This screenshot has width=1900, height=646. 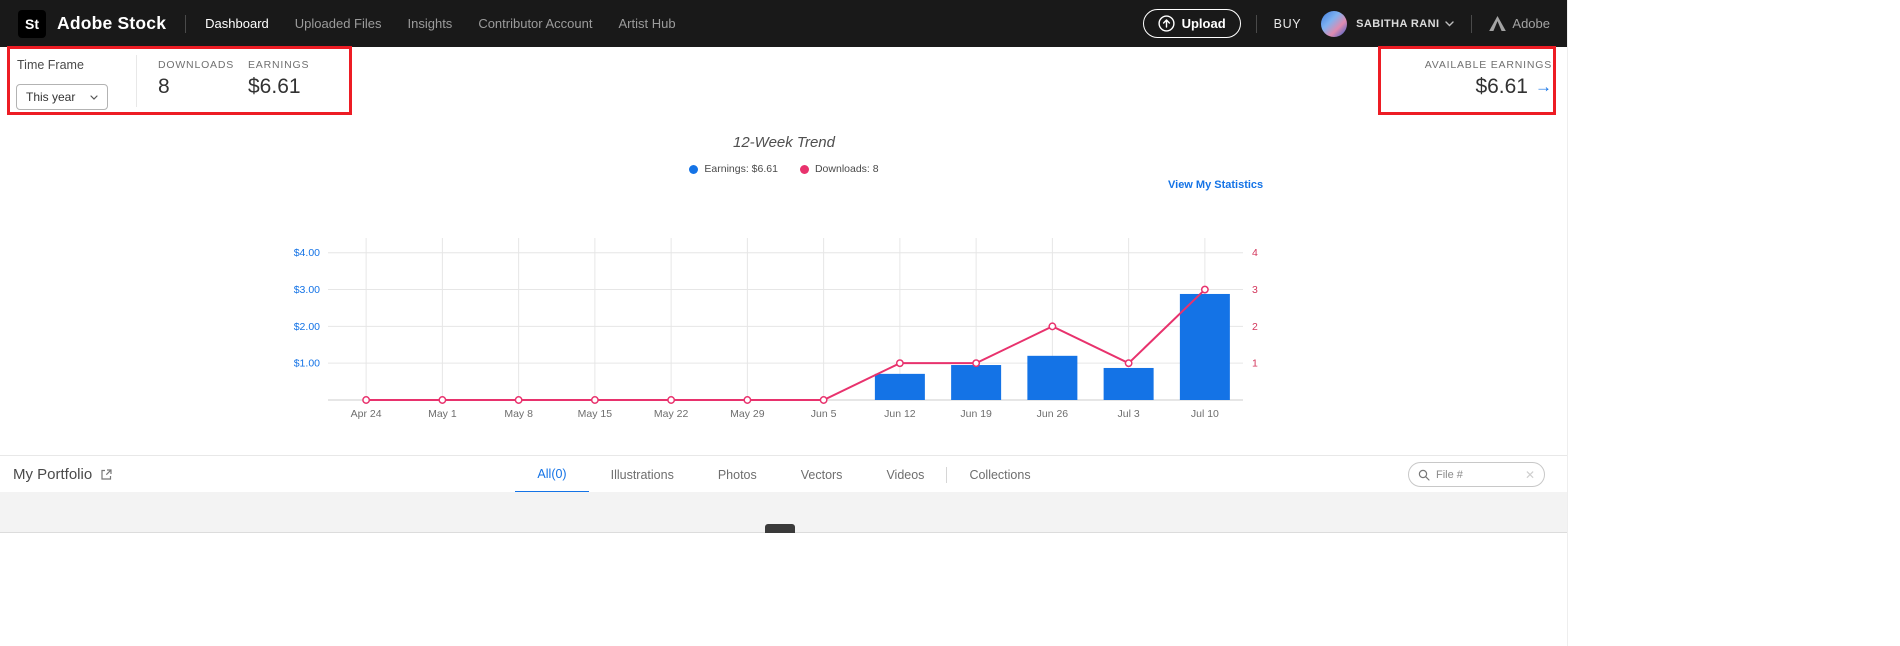 What do you see at coordinates (694, 169) in the screenshot?
I see `earnings-legend-dot-icon` at bounding box center [694, 169].